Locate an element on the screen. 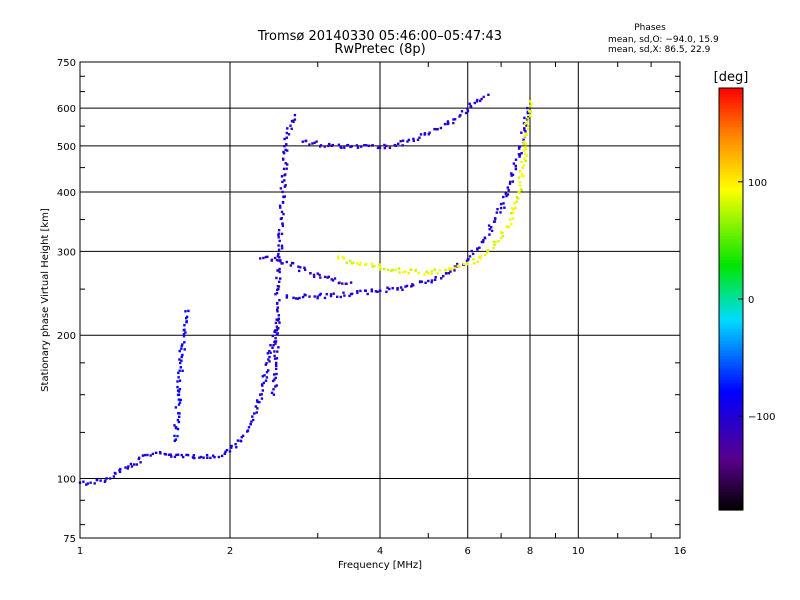 The height and width of the screenshot is (600, 800). y-tick-label: 750 is located at coordinates (66, 63).